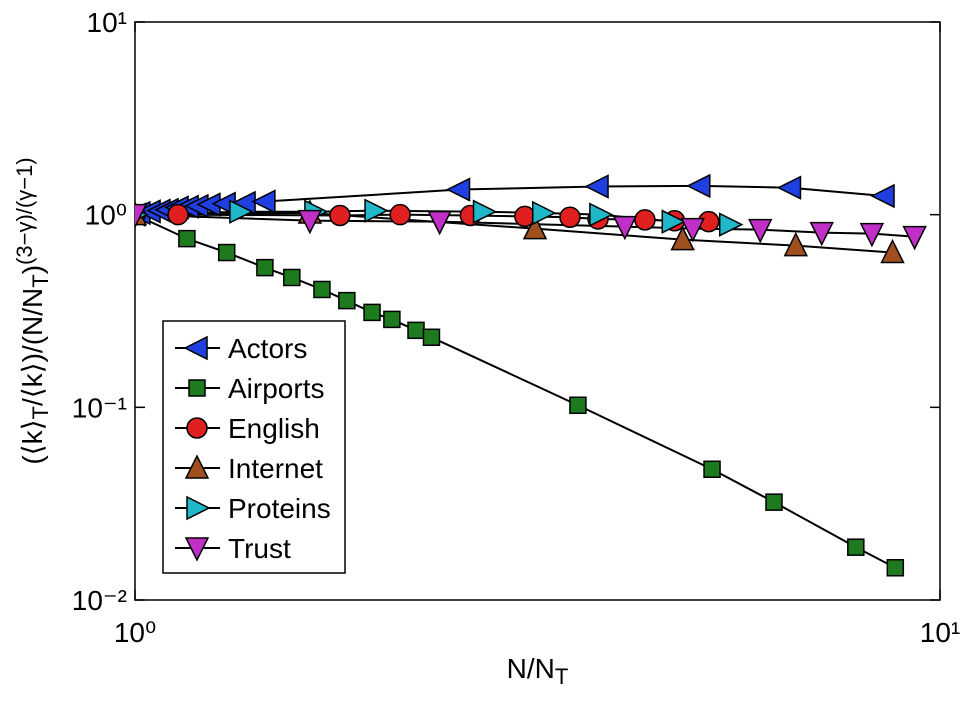 The width and height of the screenshot is (960, 720). What do you see at coordinates (275, 468) in the screenshot?
I see `legend-label: Internet` at bounding box center [275, 468].